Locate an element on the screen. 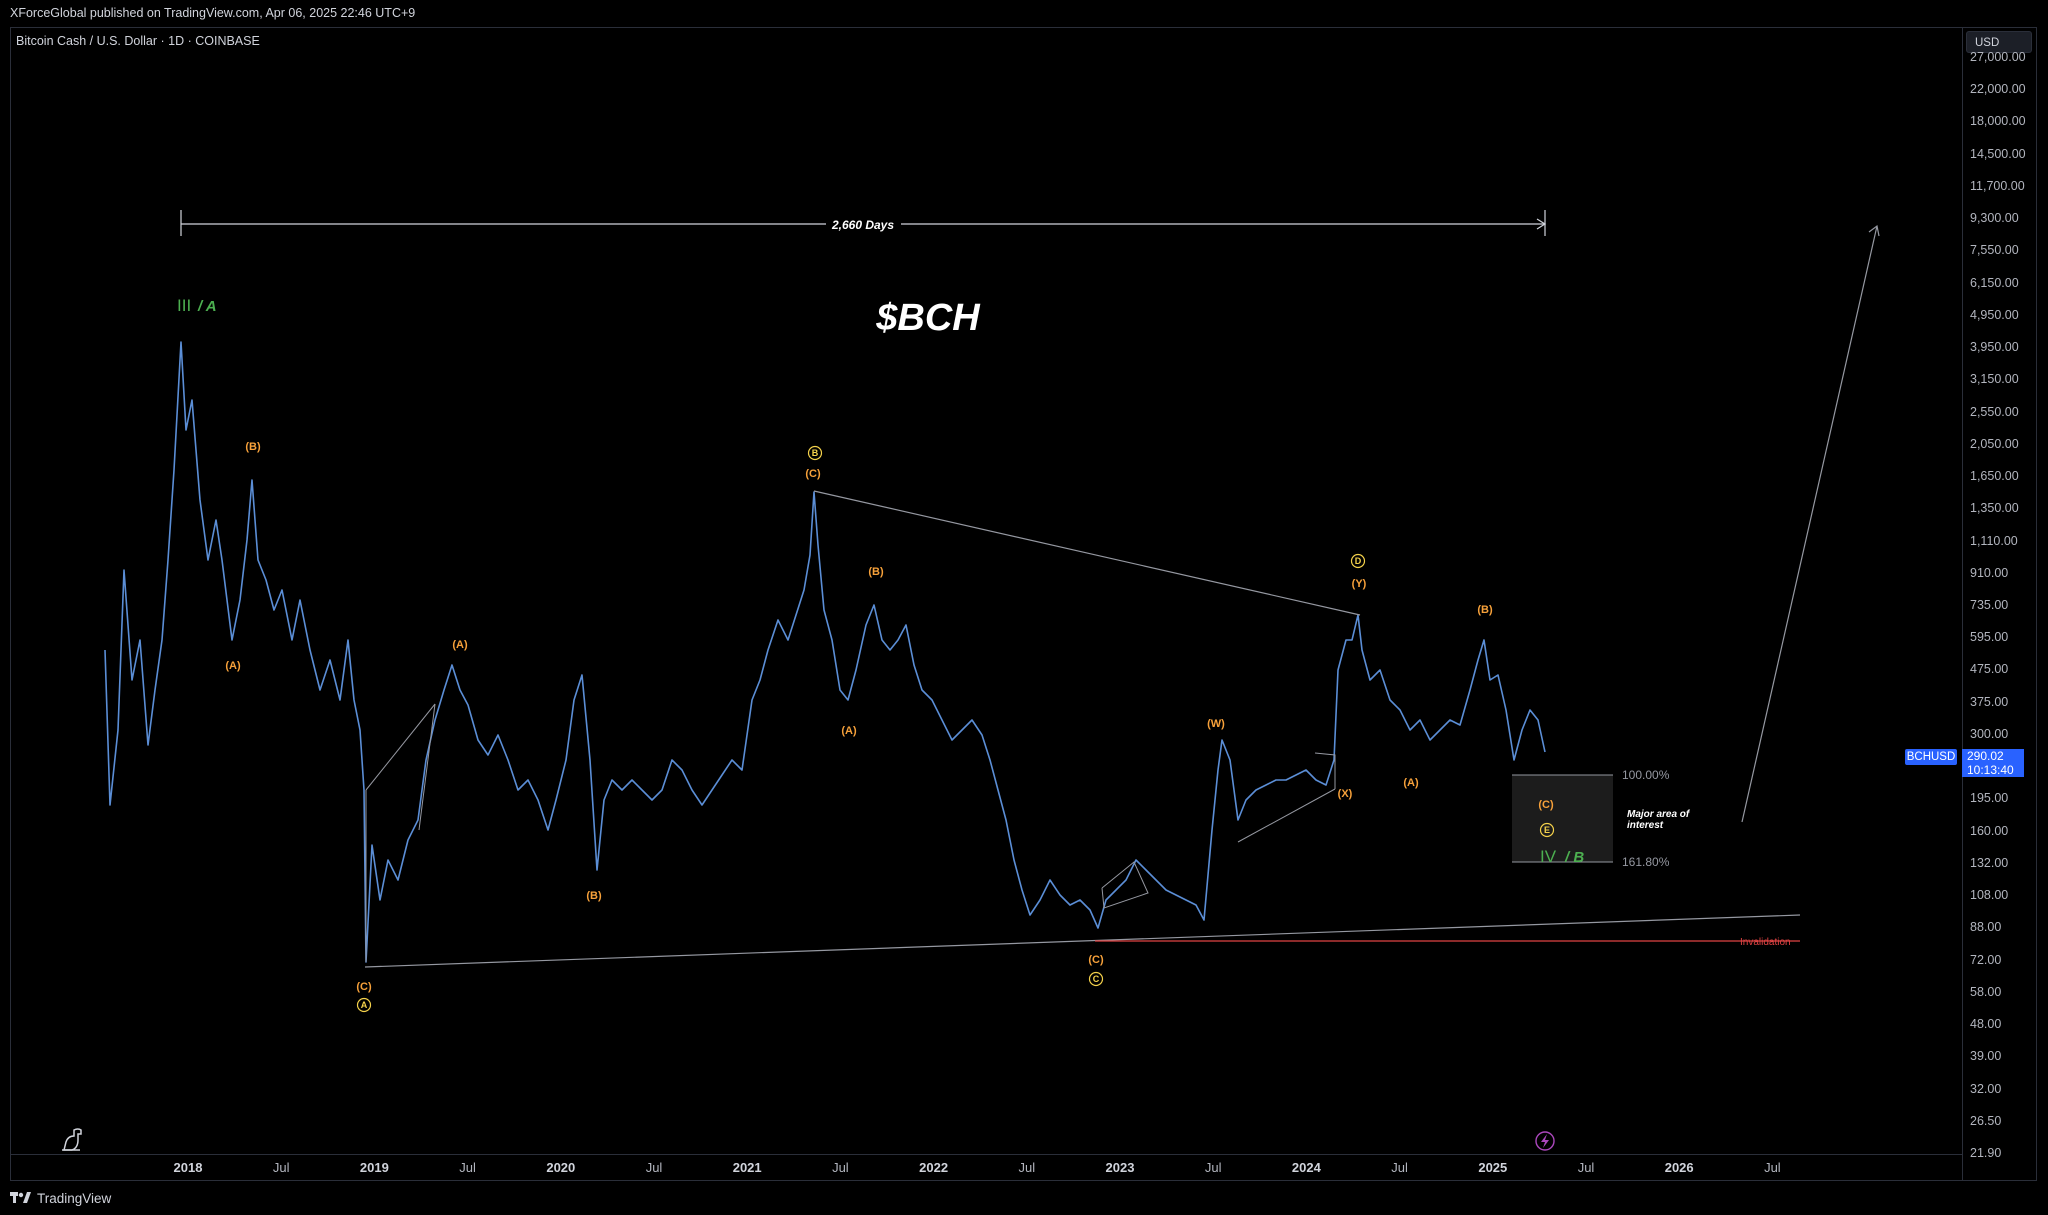 This screenshot has width=2048, height=1215. dino-icon is located at coordinates (72, 1139).